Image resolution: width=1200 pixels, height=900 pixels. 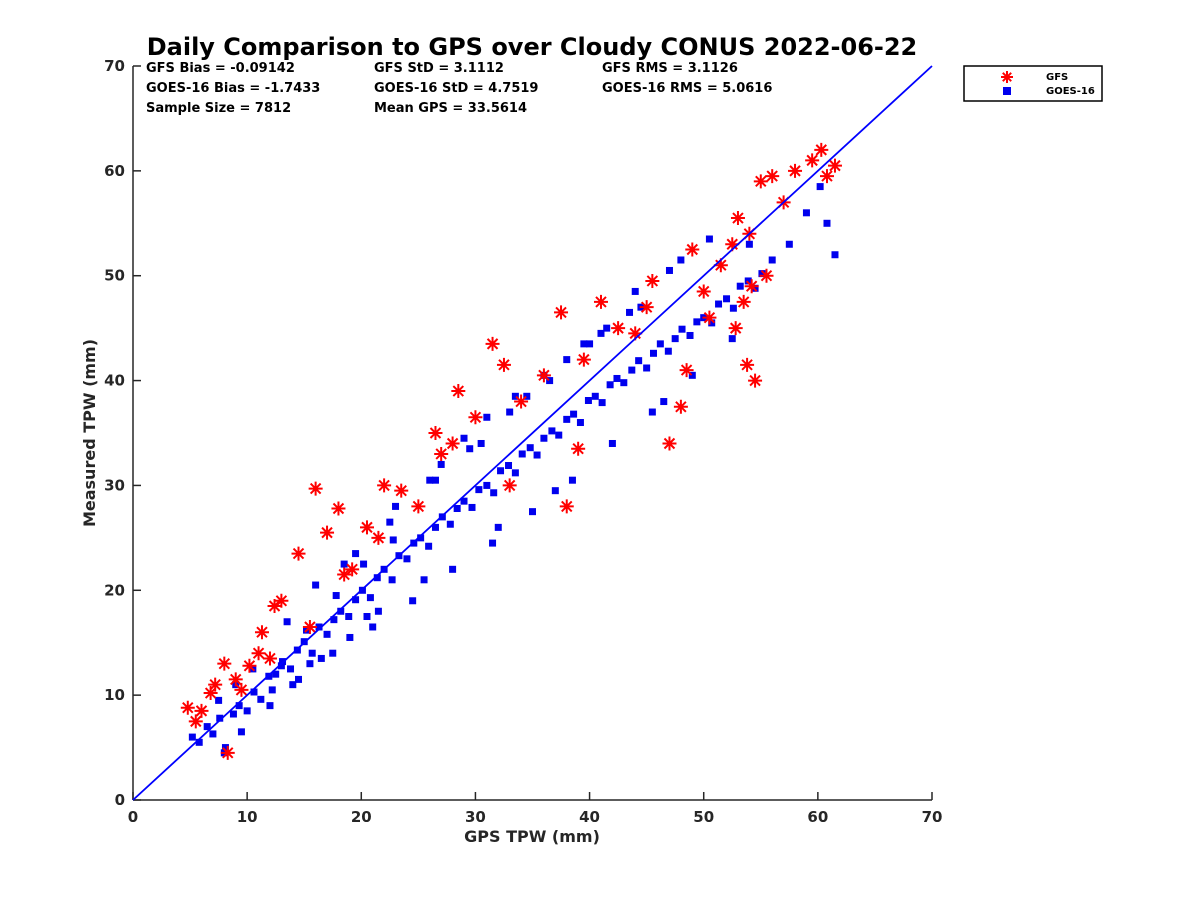 What do you see at coordinates (1033, 83) in the screenshot?
I see `legend: GFS GOES-16` at bounding box center [1033, 83].